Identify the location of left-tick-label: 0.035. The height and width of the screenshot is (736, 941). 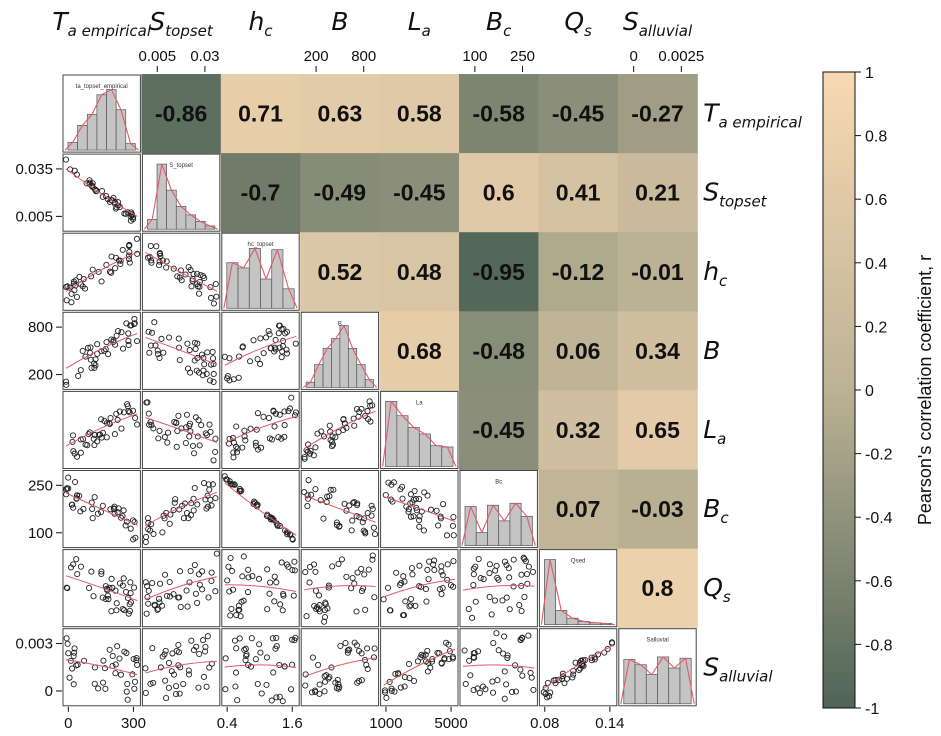
(34, 169).